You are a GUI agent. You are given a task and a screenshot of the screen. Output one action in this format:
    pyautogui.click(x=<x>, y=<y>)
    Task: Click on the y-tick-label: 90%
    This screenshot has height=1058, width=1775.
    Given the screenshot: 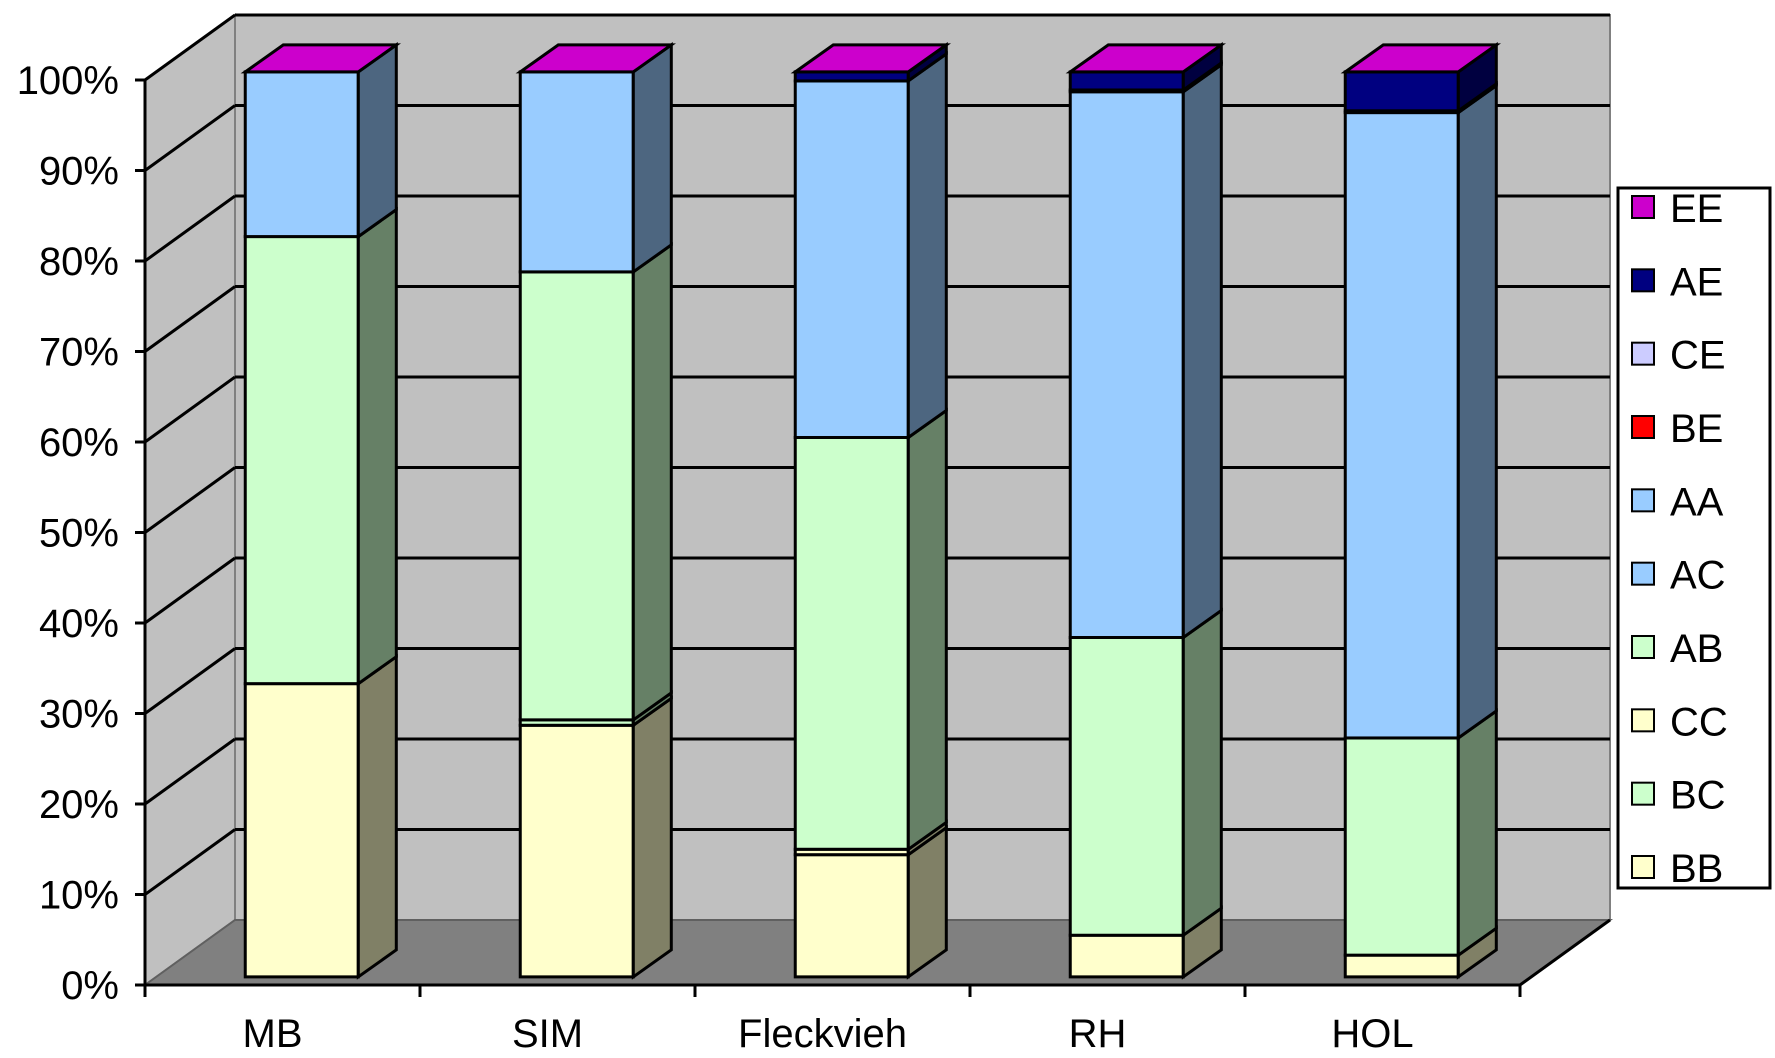 What is the action you would take?
    pyautogui.click(x=79, y=172)
    